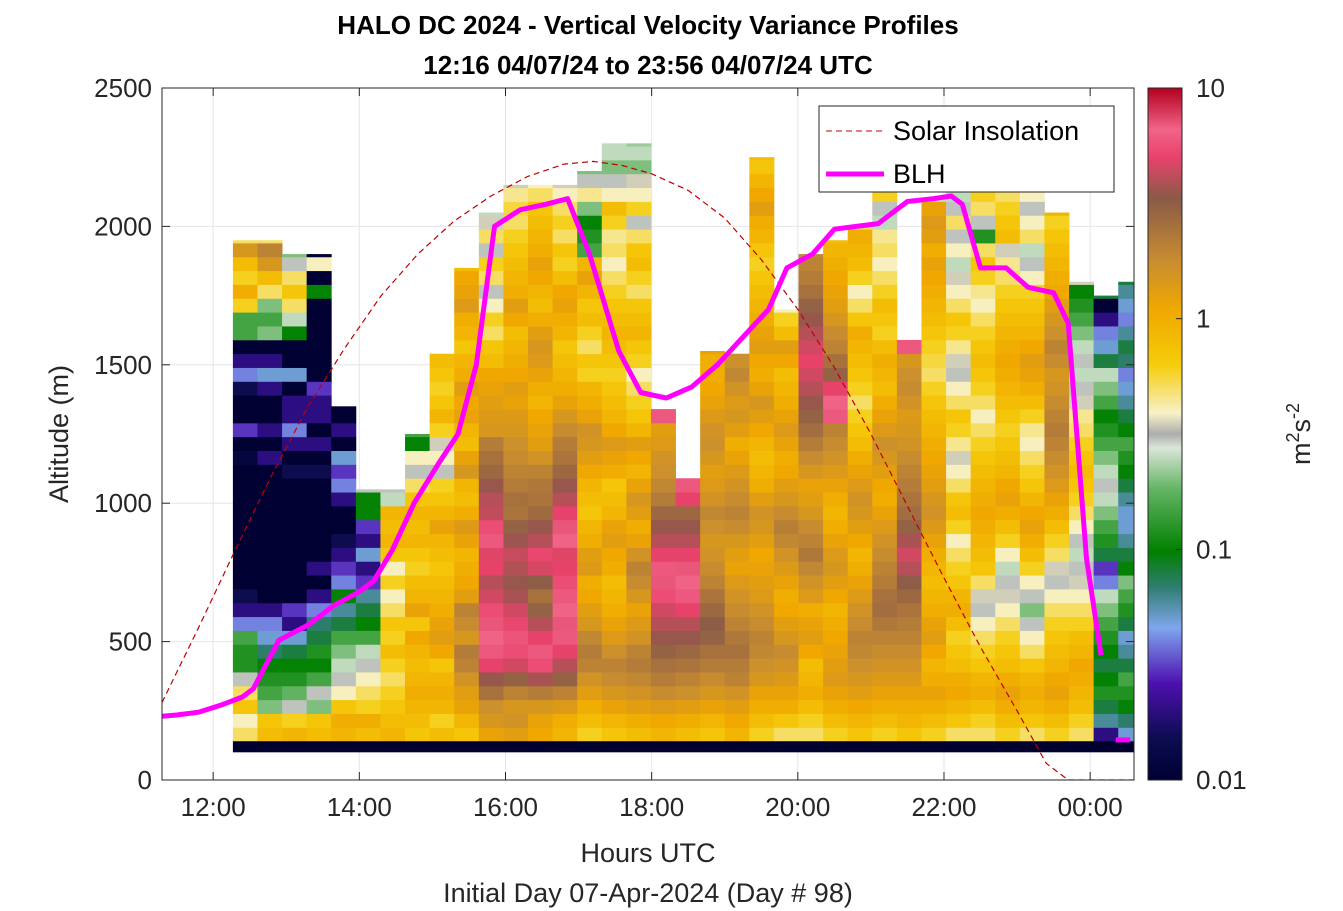 The height and width of the screenshot is (911, 1343). Describe the element at coordinates (1165, 434) in the screenshot. I see `colorbar-gradient` at that location.